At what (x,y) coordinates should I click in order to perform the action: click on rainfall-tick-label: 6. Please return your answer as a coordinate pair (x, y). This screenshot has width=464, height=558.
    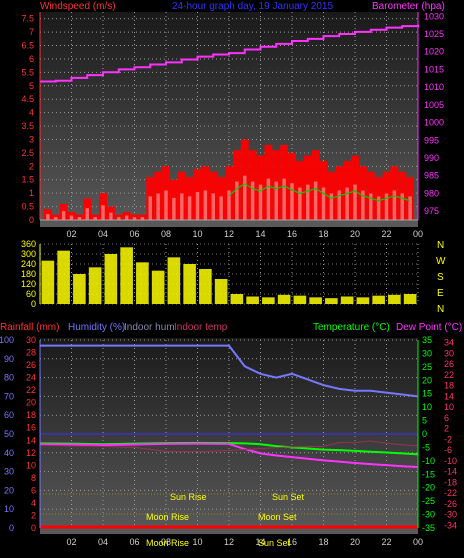
    Looking at the image, I should click on (33, 490).